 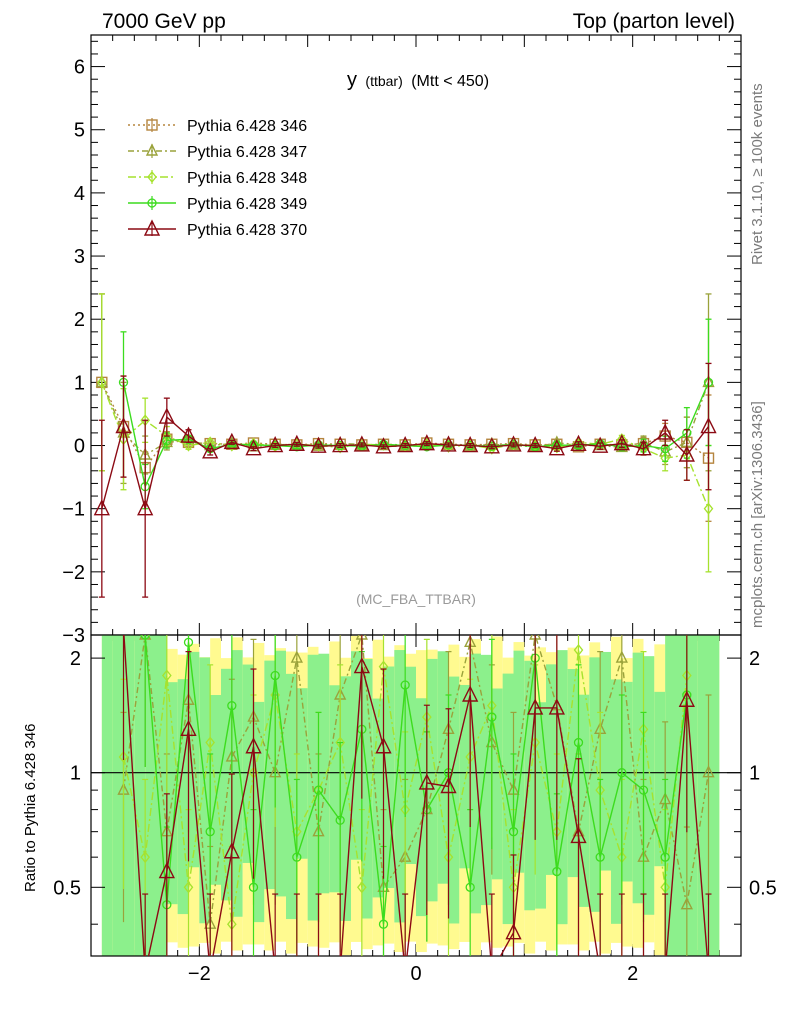 What do you see at coordinates (217, 204) in the screenshot?
I see `legend-entry: Pythia 6.428 349` at bounding box center [217, 204].